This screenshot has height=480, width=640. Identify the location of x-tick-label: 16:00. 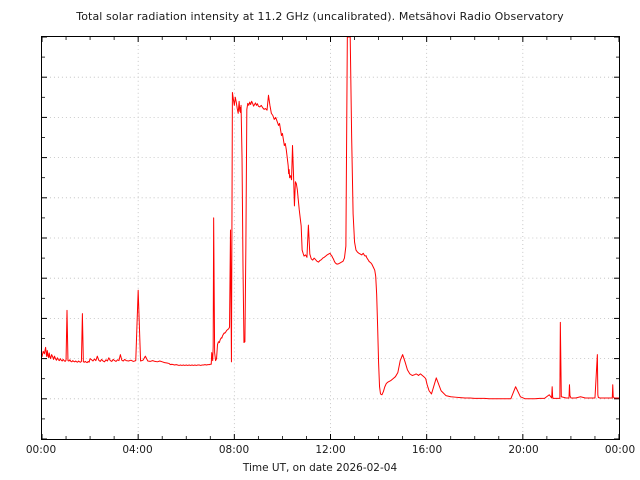
(427, 450).